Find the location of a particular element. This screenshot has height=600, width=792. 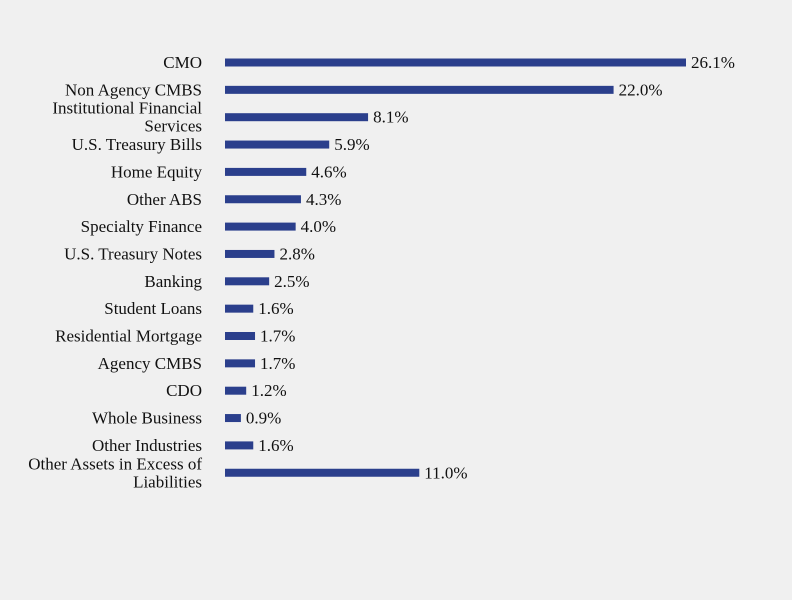

category-label-line: Agency CMBS is located at coordinates (150, 363).